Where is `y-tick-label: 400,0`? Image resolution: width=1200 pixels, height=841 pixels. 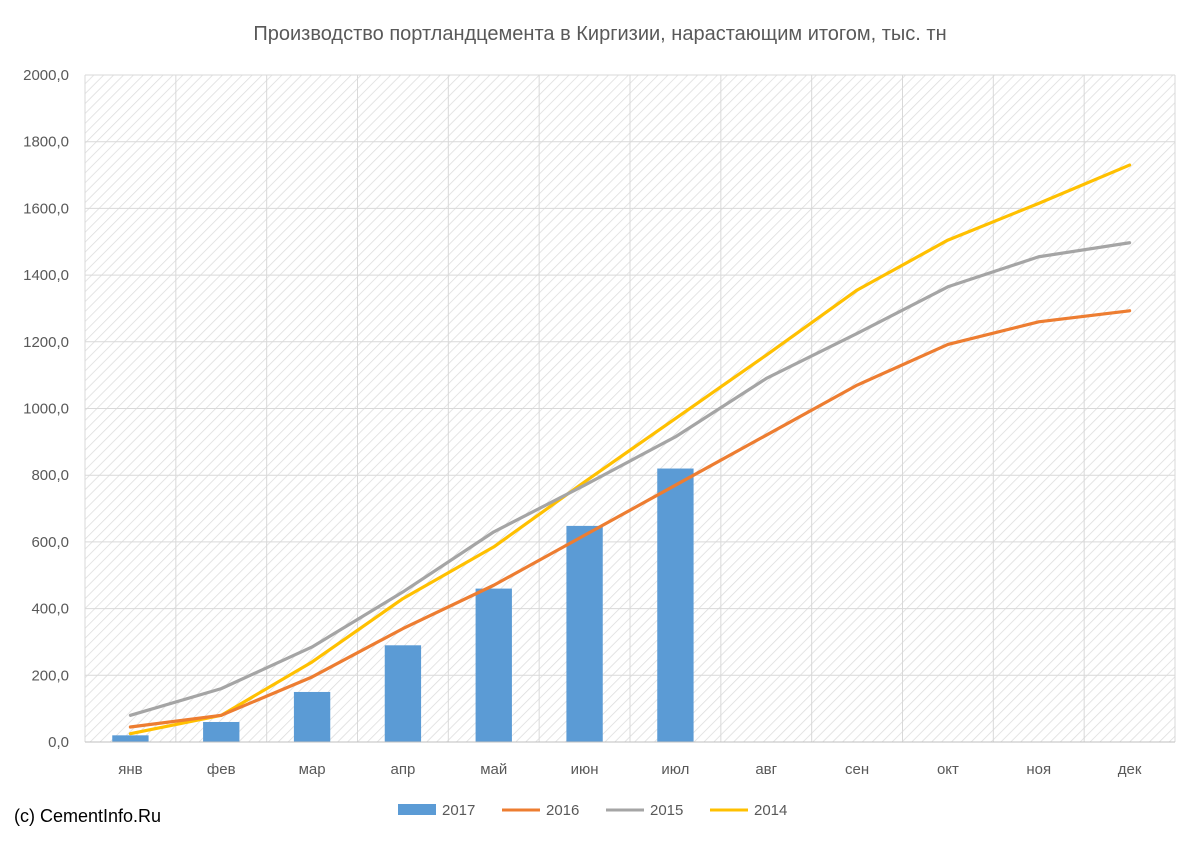 y-tick-label: 400,0 is located at coordinates (50, 609).